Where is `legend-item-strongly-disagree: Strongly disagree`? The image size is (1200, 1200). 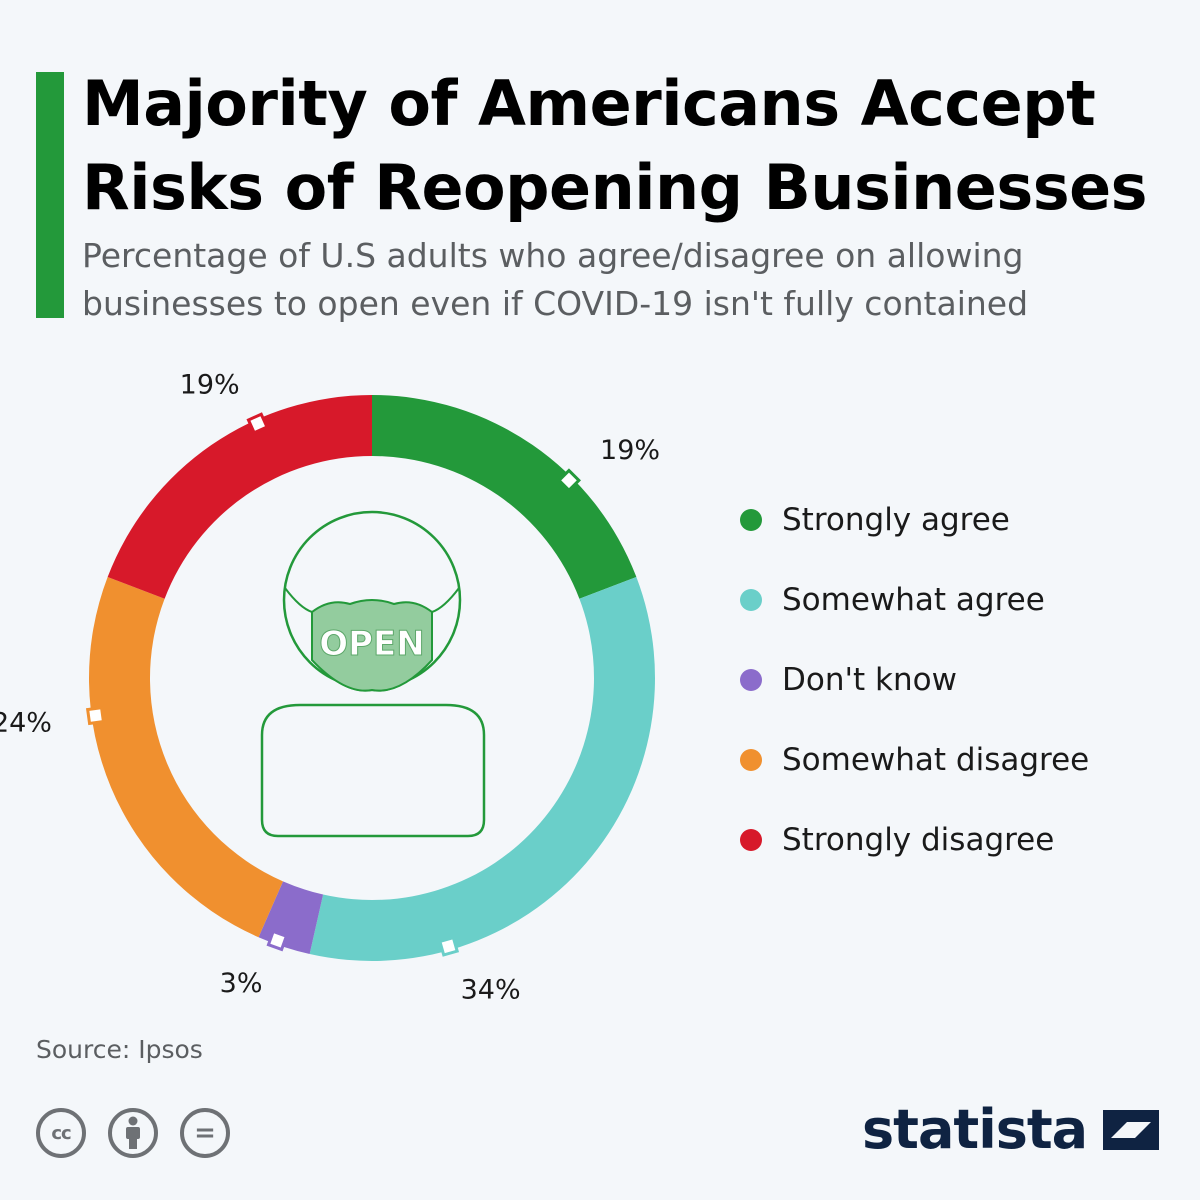 legend-item-strongly-disagree: Strongly disagree is located at coordinates (914, 840).